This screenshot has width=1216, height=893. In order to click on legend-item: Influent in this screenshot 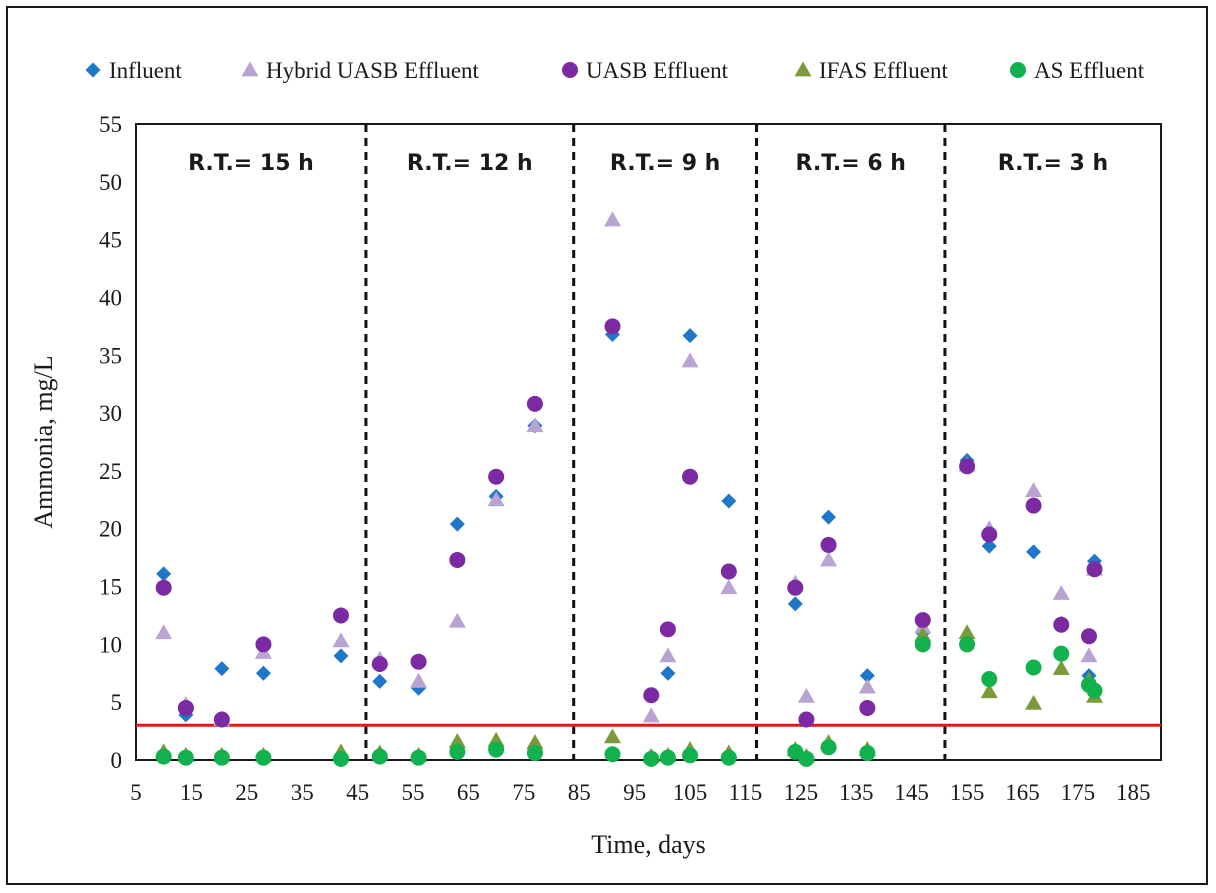, I will do `click(133, 70)`.